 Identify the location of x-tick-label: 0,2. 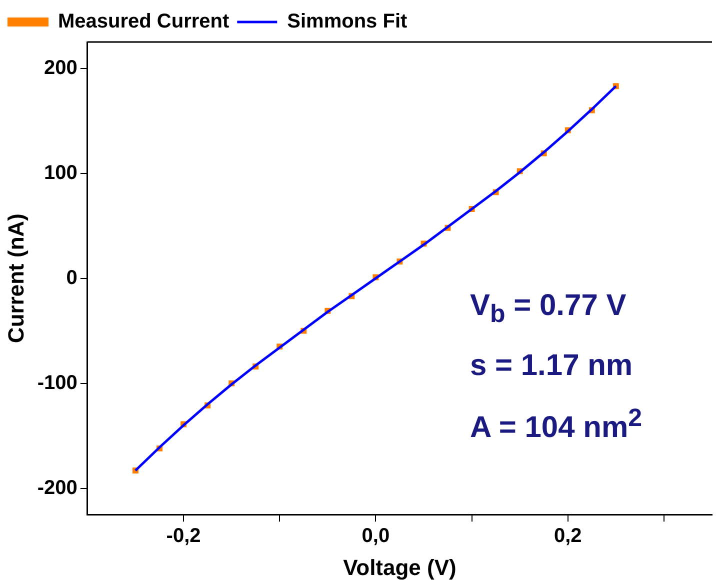
(568, 536).